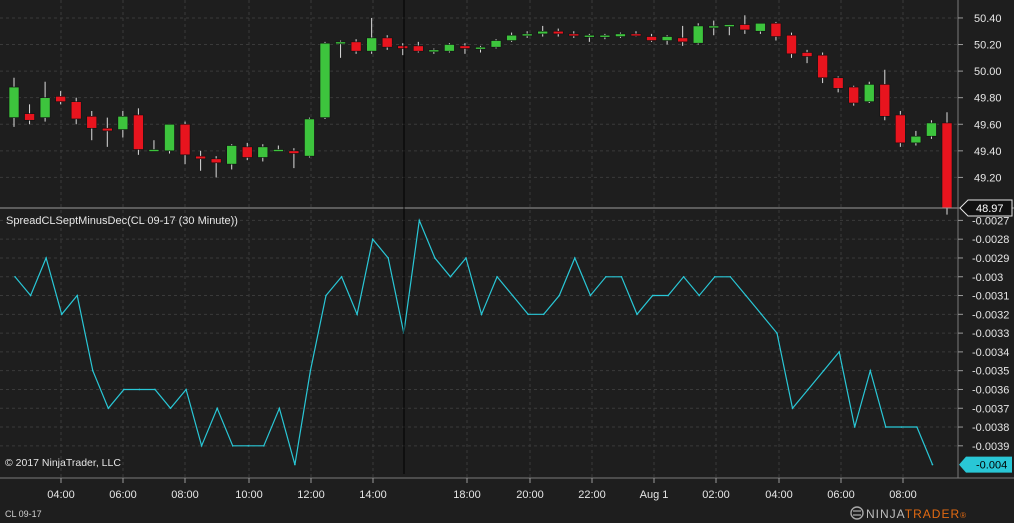  What do you see at coordinates (885, 514) in the screenshot?
I see `logo-text-ninja: NINJA` at bounding box center [885, 514].